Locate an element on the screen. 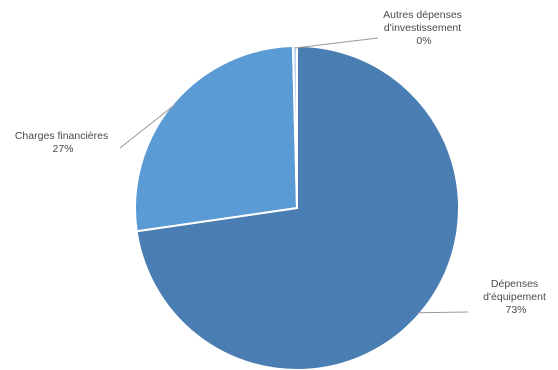 The width and height of the screenshot is (558, 370). slice-autres-depenses is located at coordinates (294, 126).